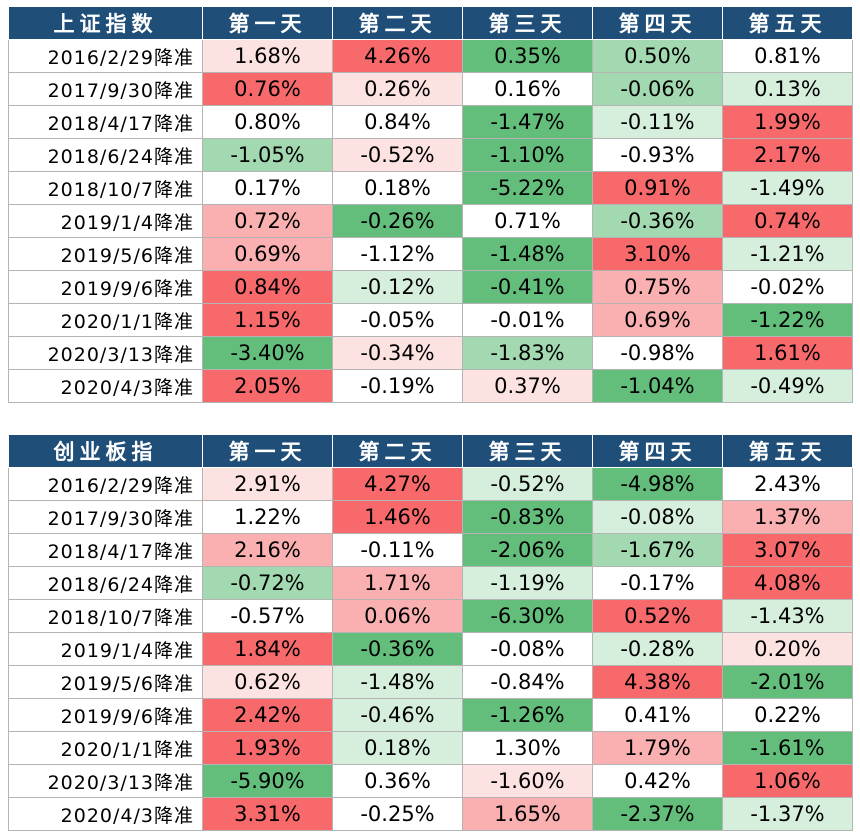 This screenshot has width=860, height=836. What do you see at coordinates (527, 122) in the screenshot?
I see `return-cell: -1.47%` at bounding box center [527, 122].